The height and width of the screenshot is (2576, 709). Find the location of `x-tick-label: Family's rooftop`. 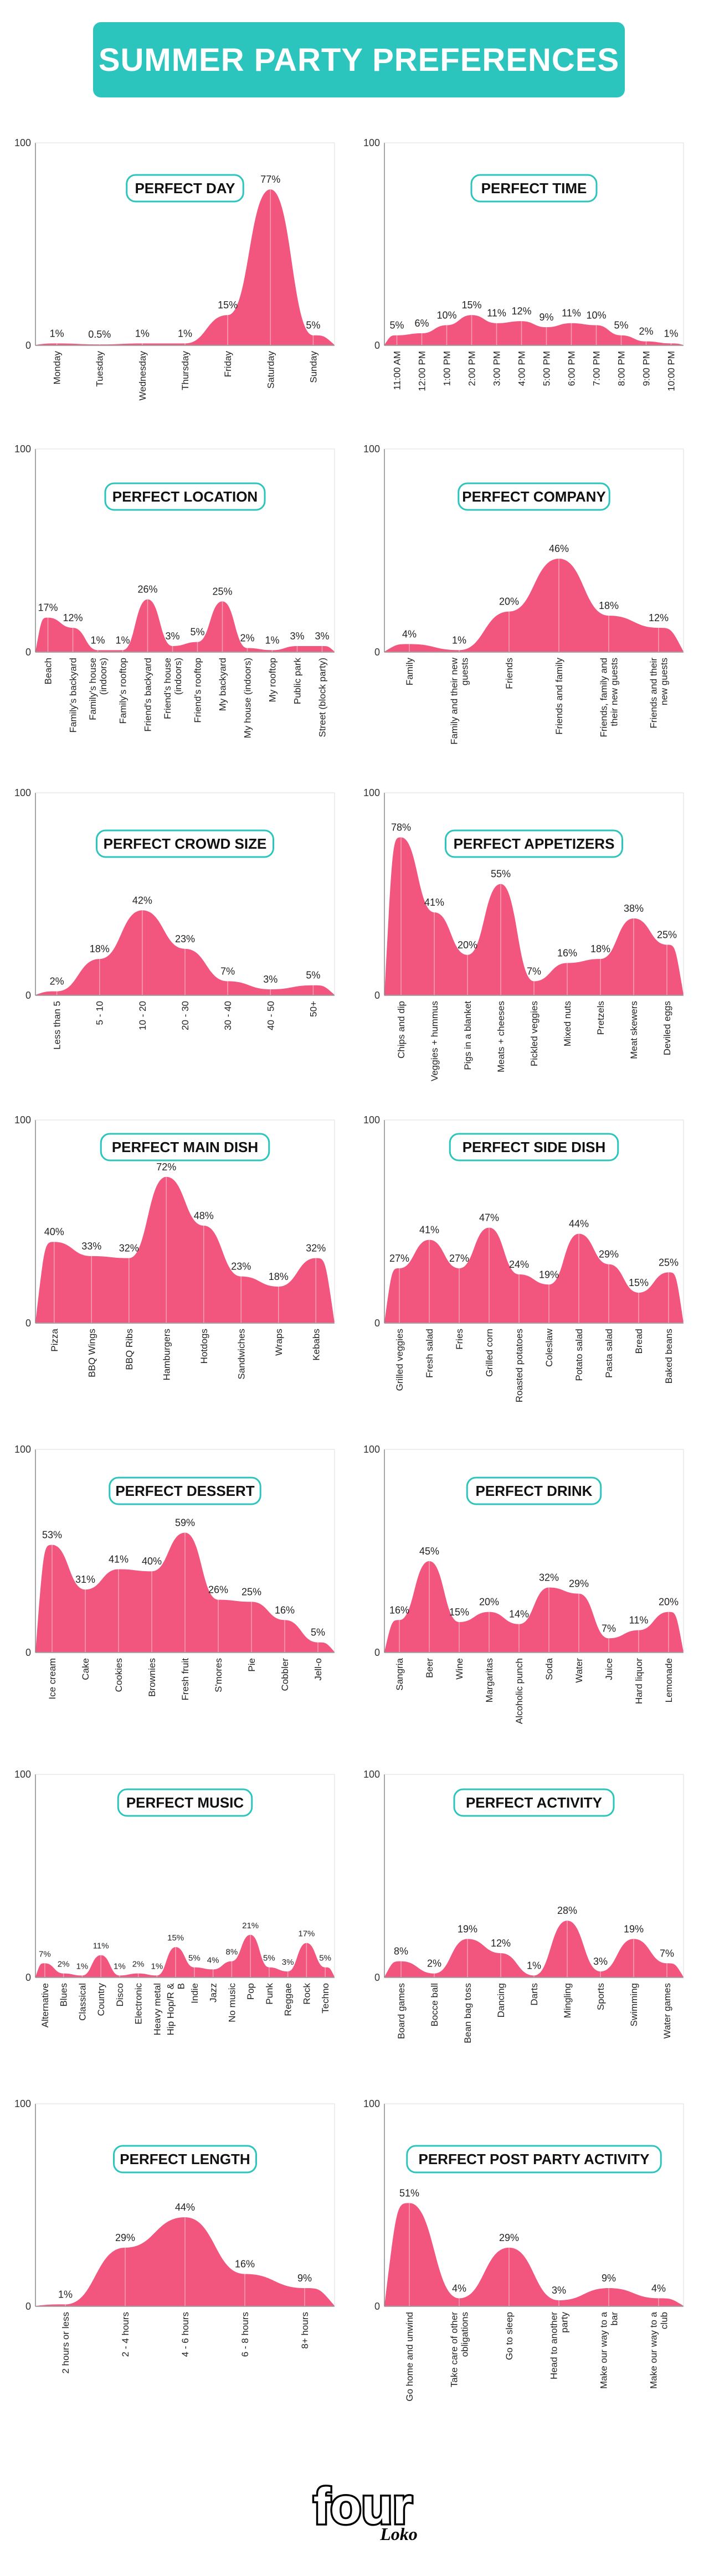

x-tick-label: Family's rooftop is located at coordinates (124, 691).